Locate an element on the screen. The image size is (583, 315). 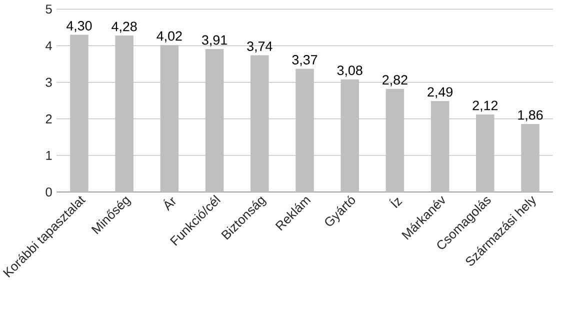
data-label: 3,91 is located at coordinates (214, 41).